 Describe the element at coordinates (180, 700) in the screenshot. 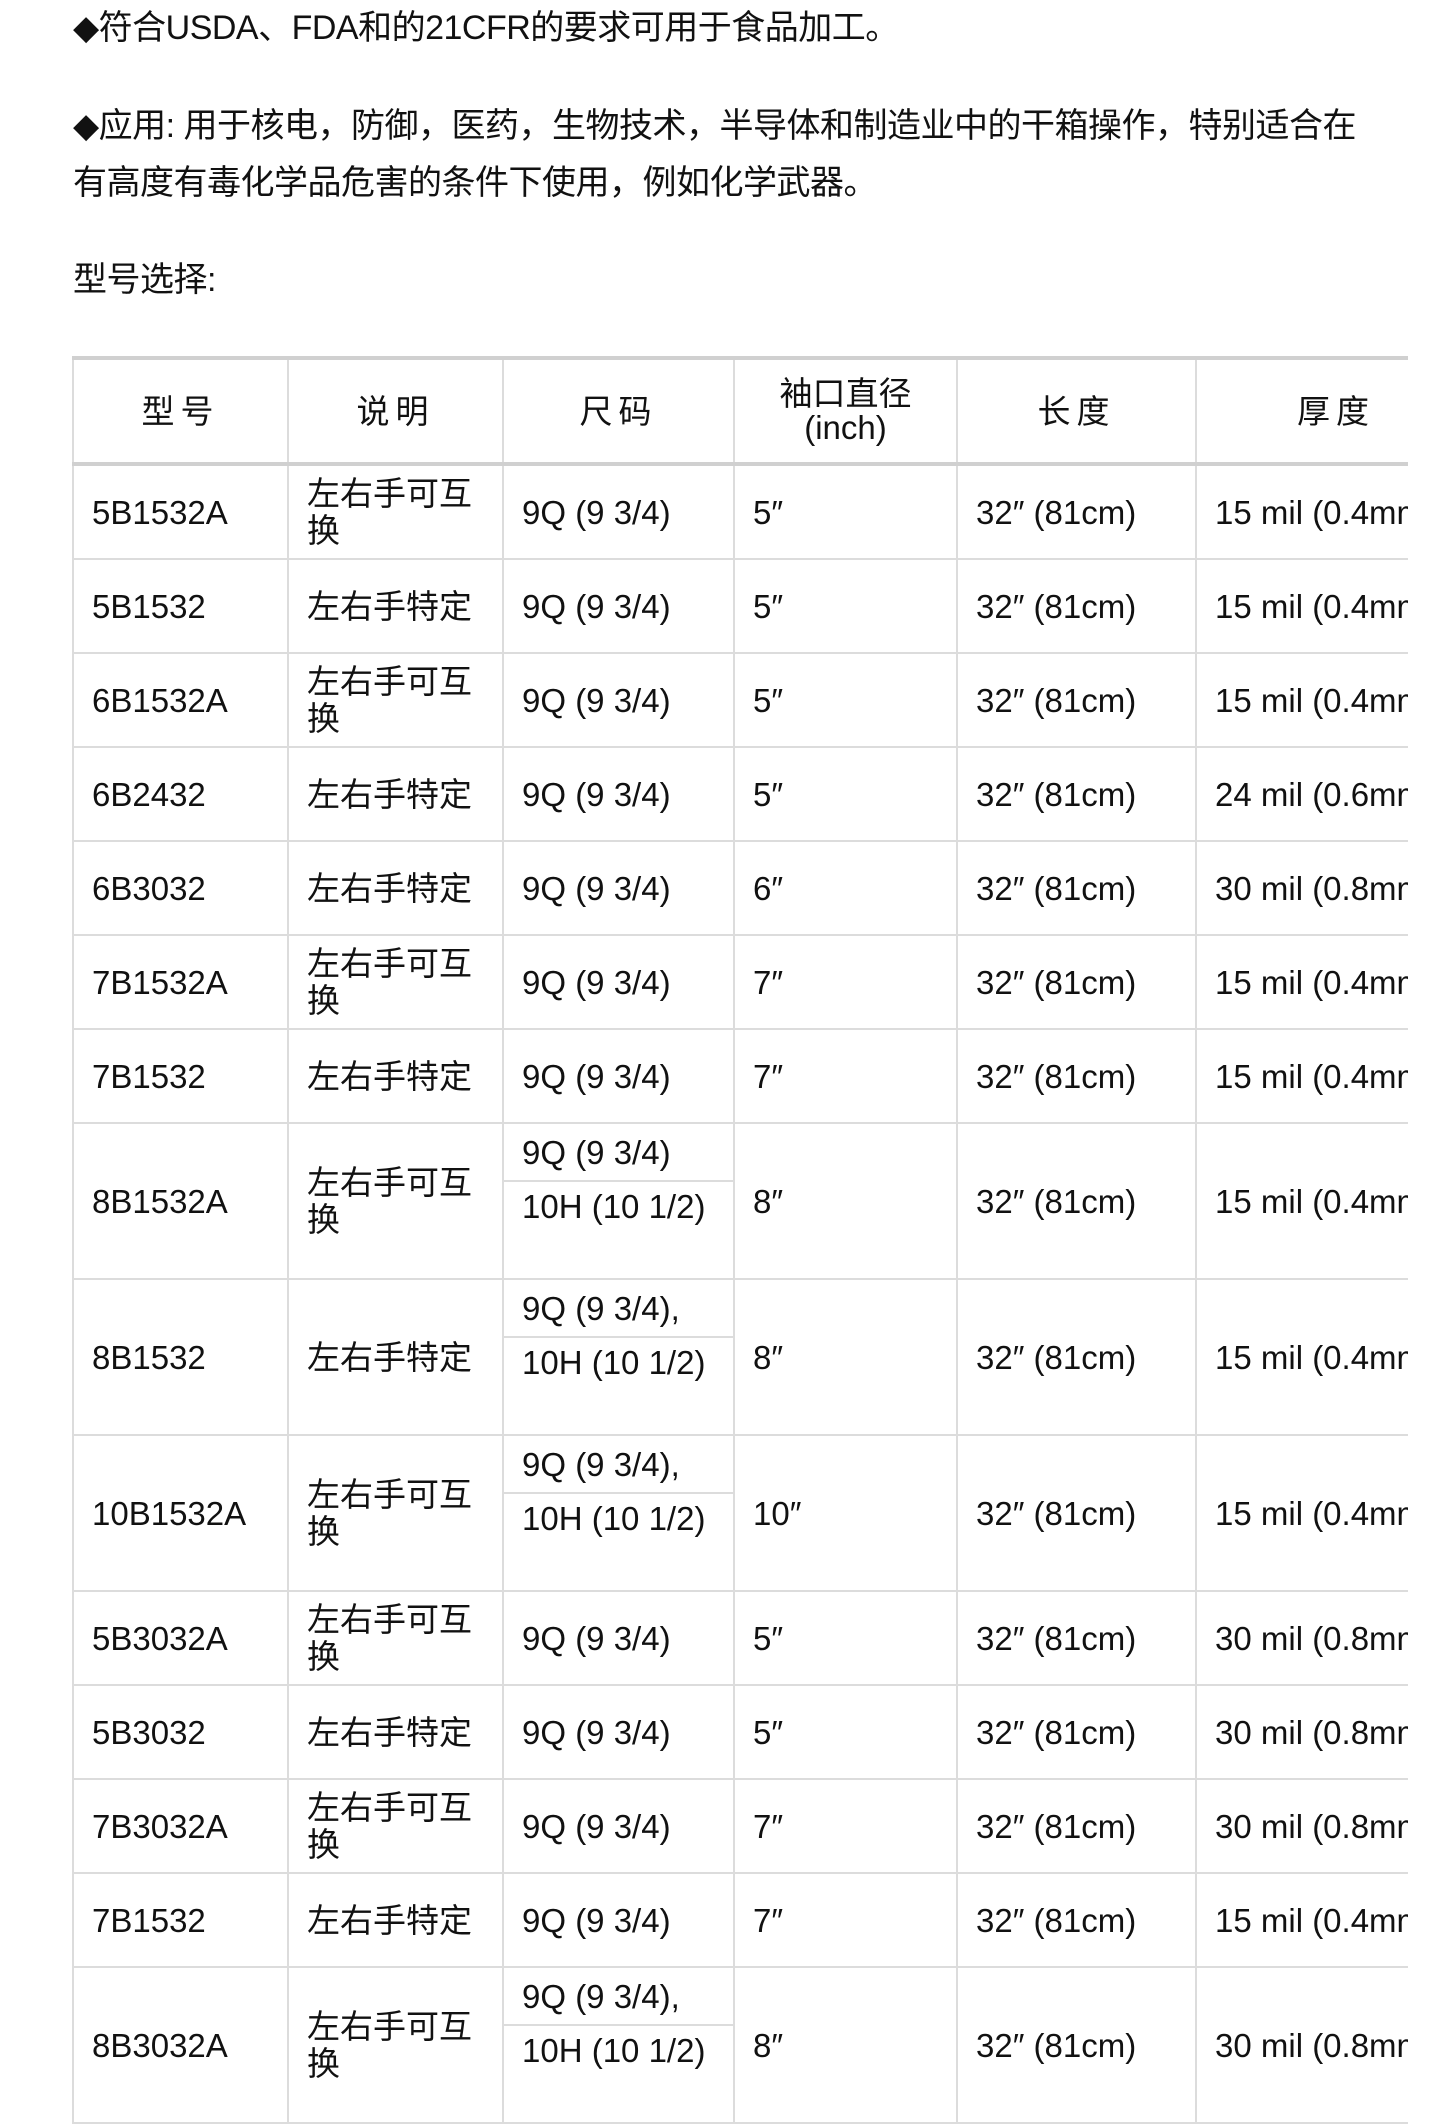

I see `model-cell: 6B1532A` at that location.